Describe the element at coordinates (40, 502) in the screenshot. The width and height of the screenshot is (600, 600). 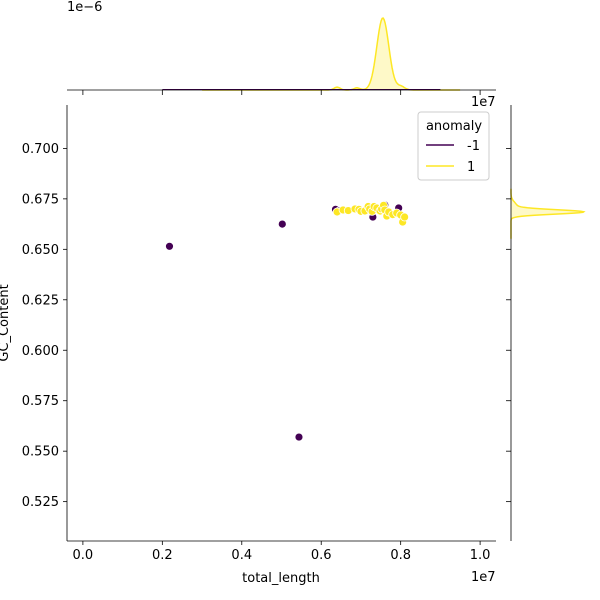
I see `y-tick-label: 0.525` at that location.